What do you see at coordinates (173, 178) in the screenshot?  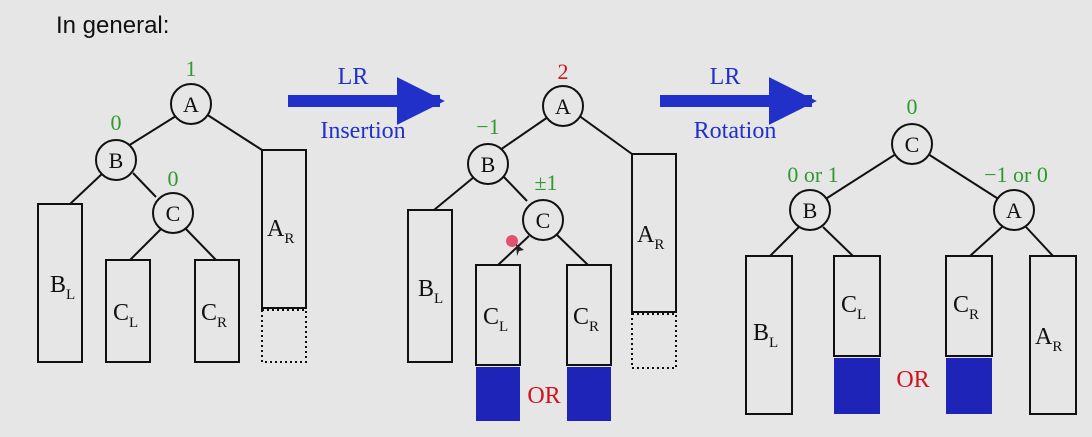 I see `stage1-bf-c: 0` at bounding box center [173, 178].